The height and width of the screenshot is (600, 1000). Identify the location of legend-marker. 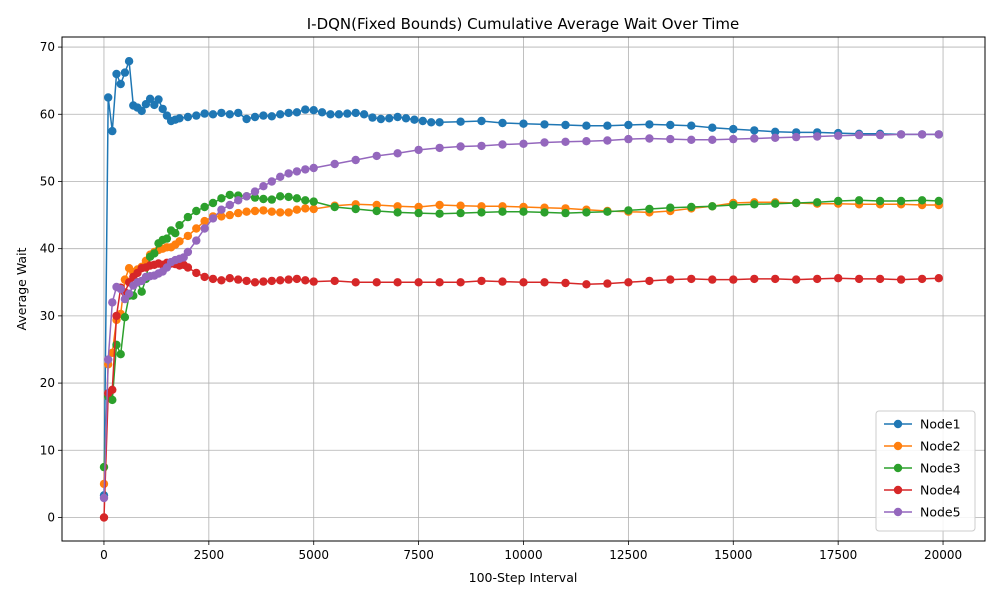
(898, 446).